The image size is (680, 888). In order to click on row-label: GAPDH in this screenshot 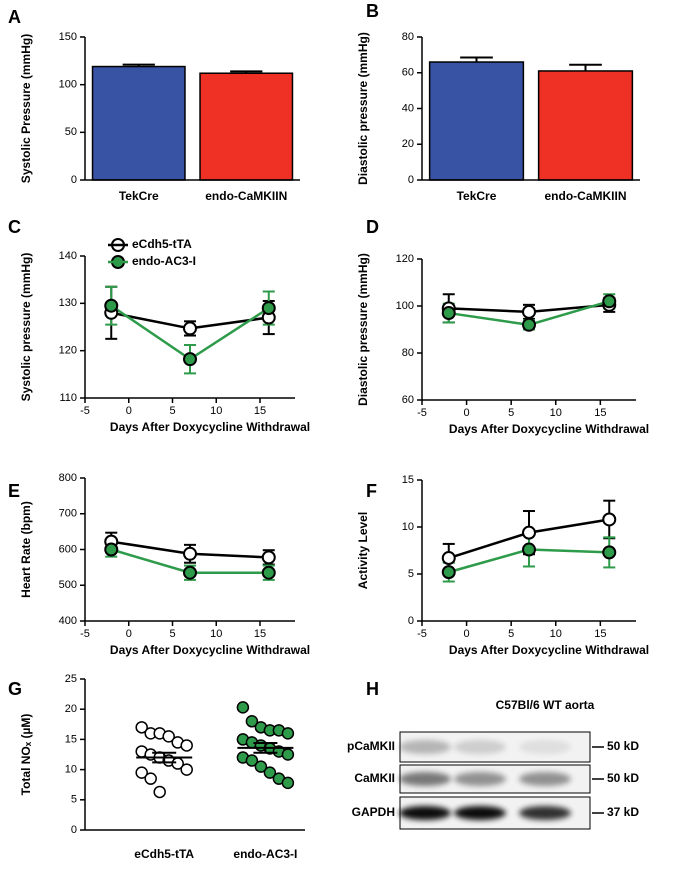, I will do `click(373, 812)`.